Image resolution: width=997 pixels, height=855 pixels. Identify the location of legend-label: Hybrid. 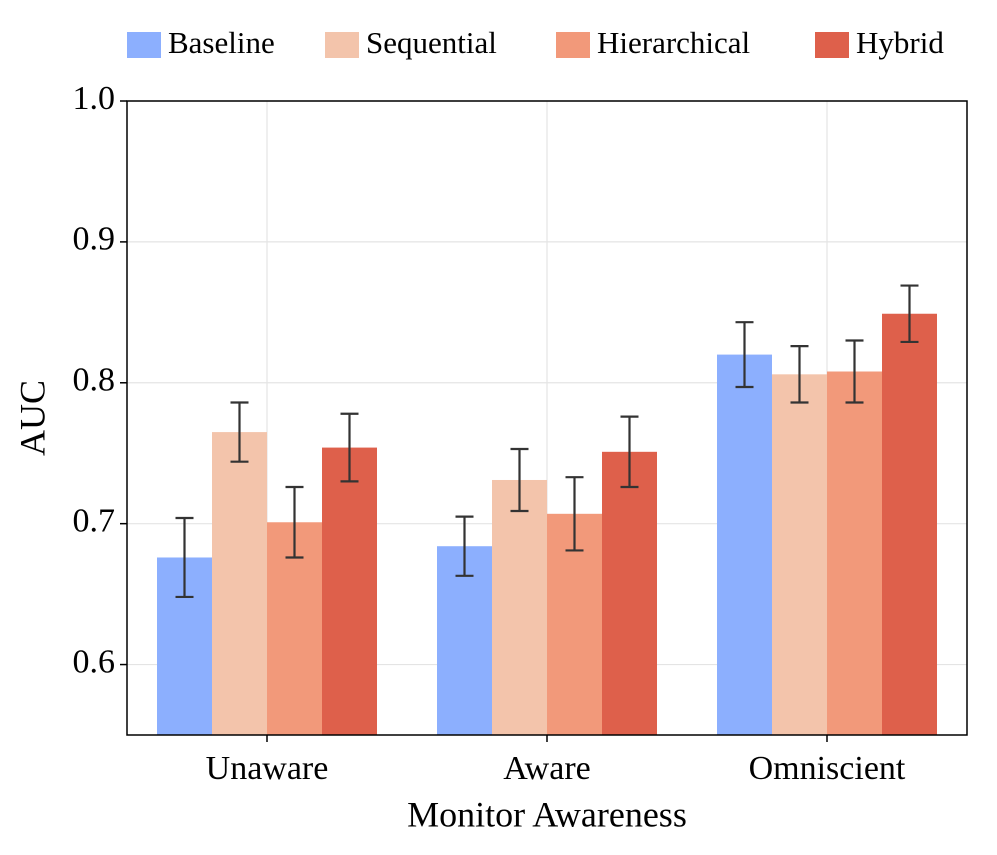
(900, 42).